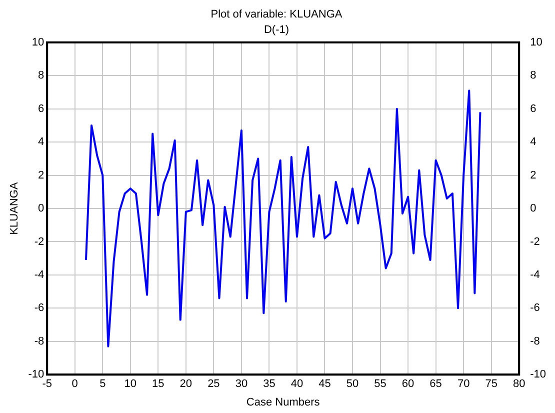  I want to click on x-tick-label: 0, so click(75, 384).